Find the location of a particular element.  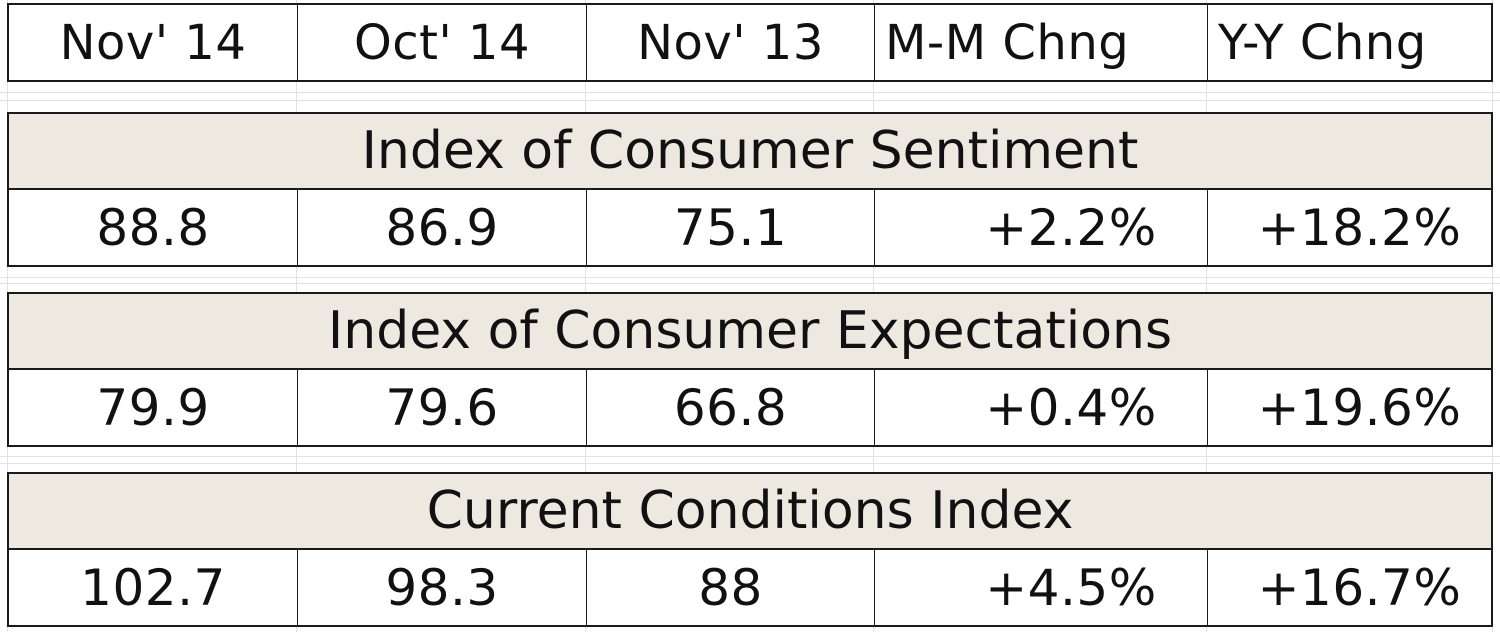

value-cell: +4.5% is located at coordinates (1041, 587).